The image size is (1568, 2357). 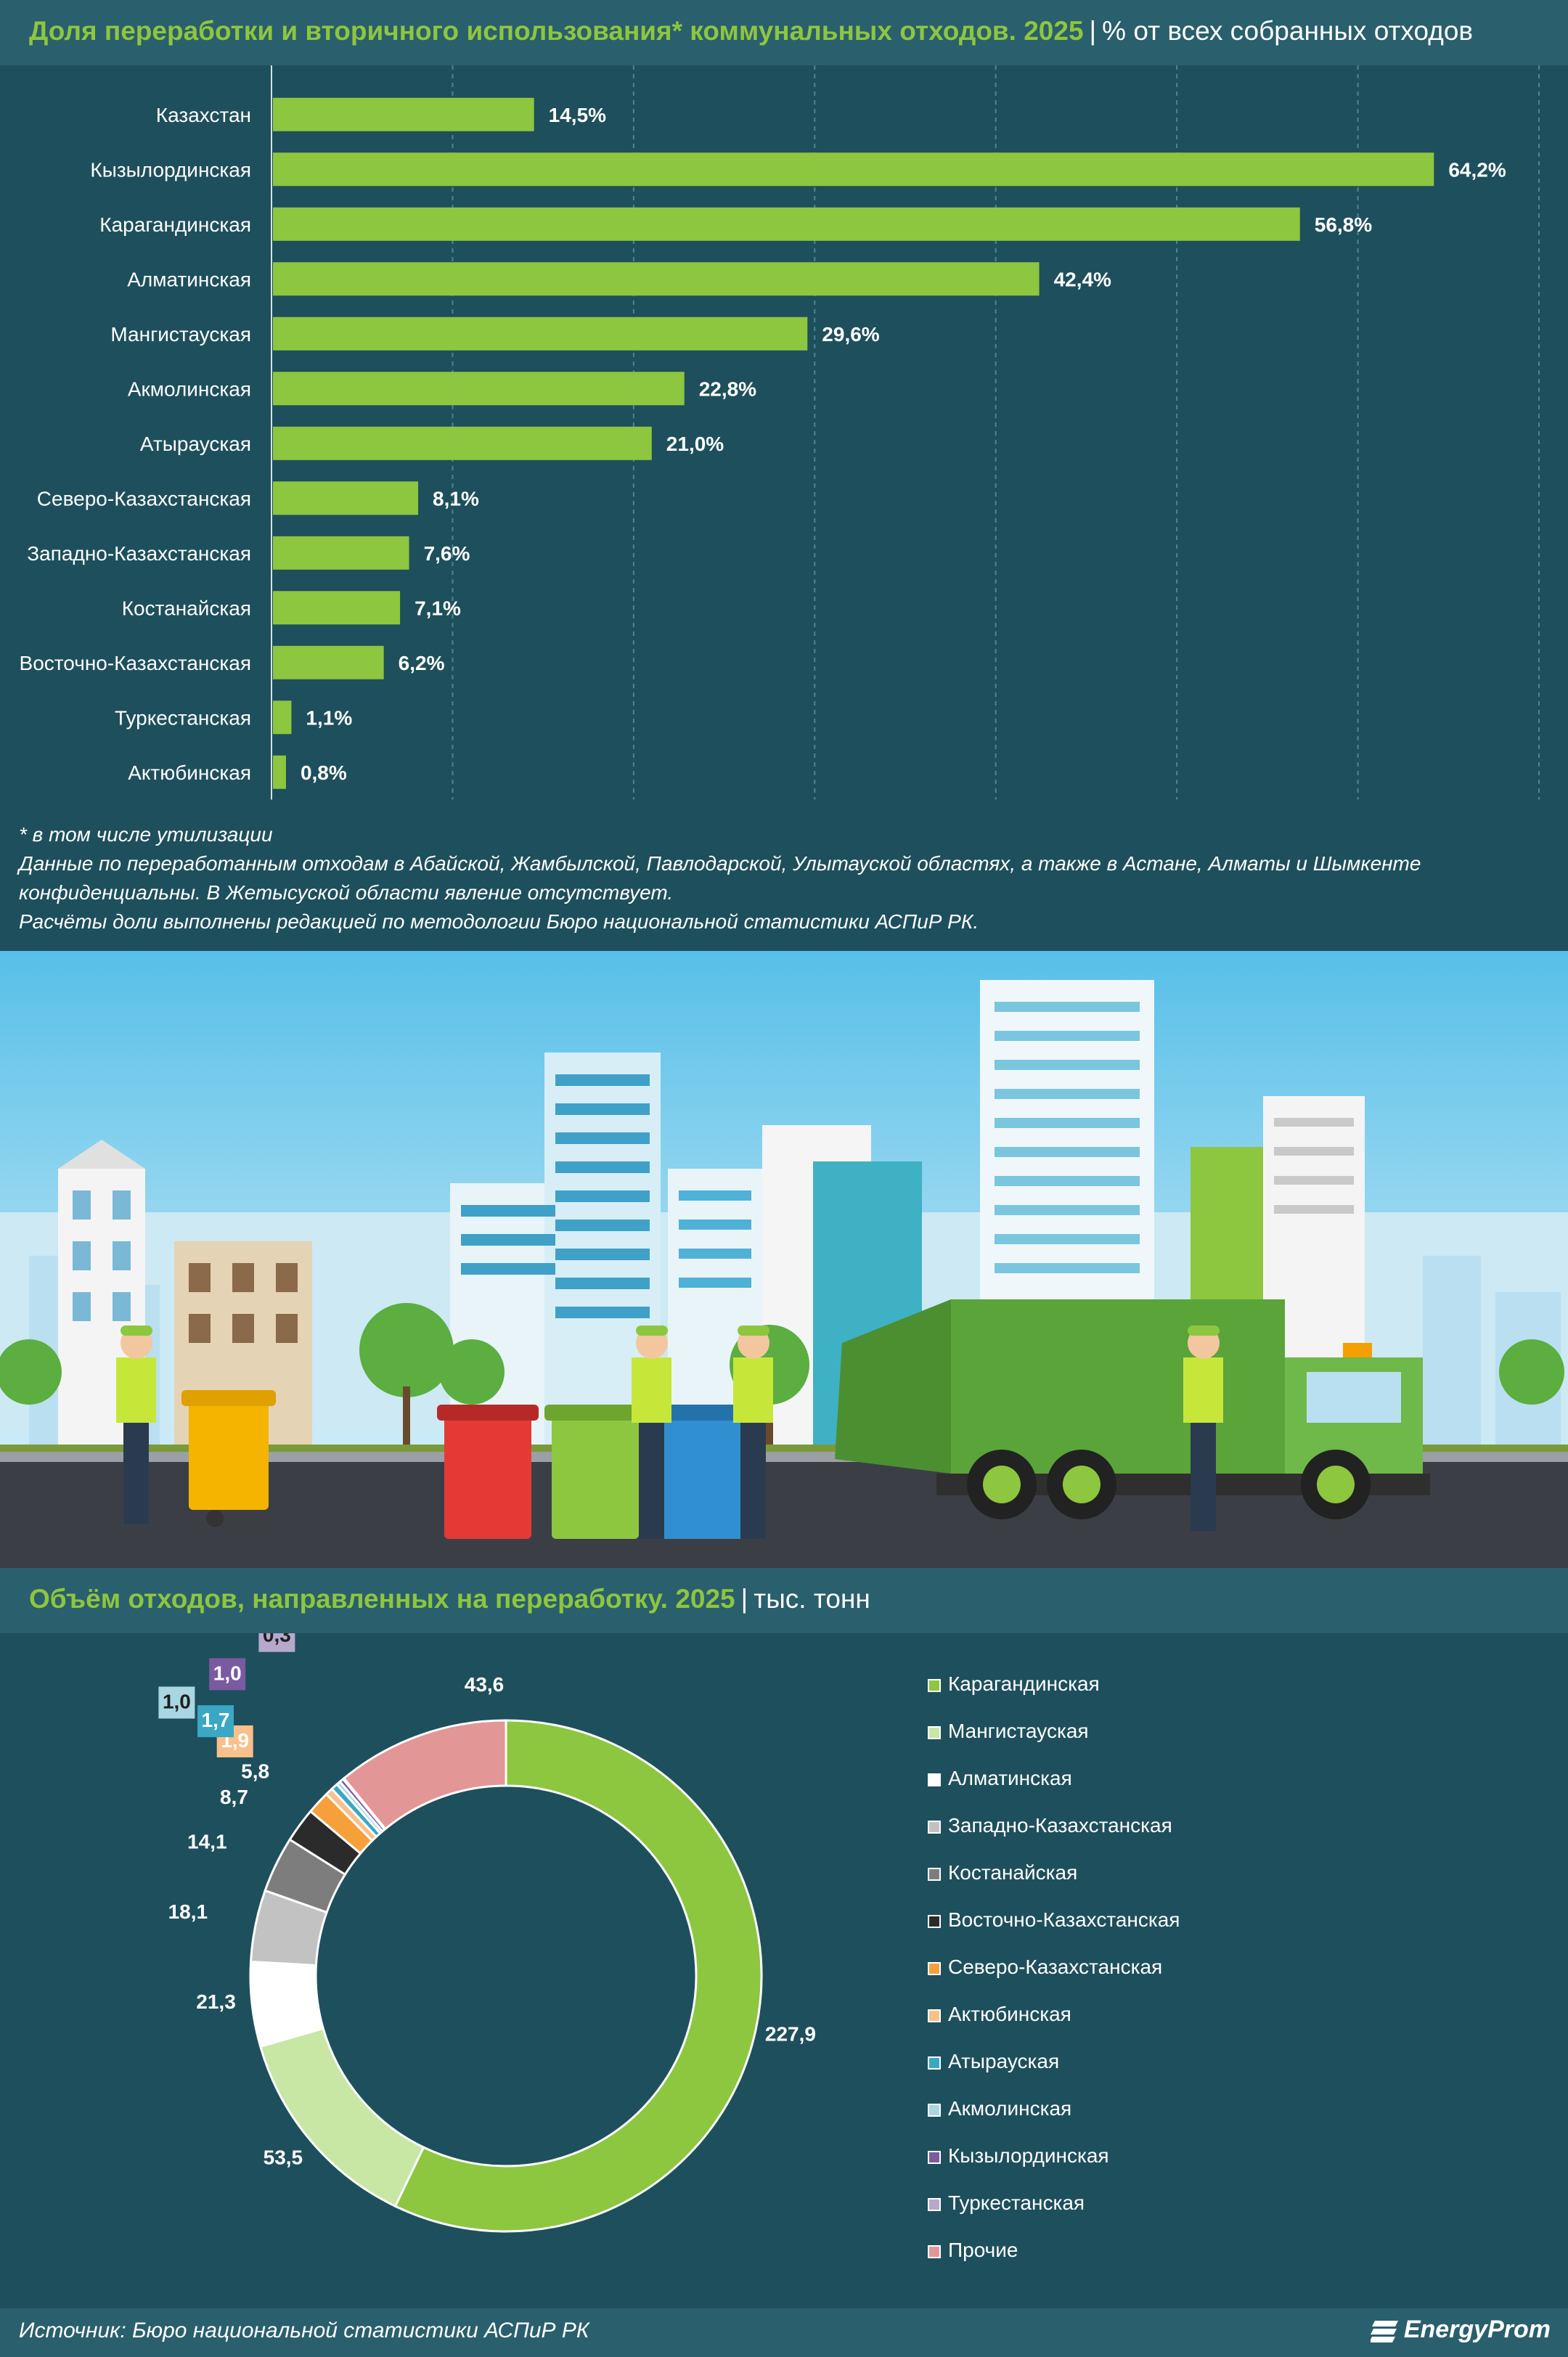 I want to click on data-label: 14,1, so click(x=207, y=1842).